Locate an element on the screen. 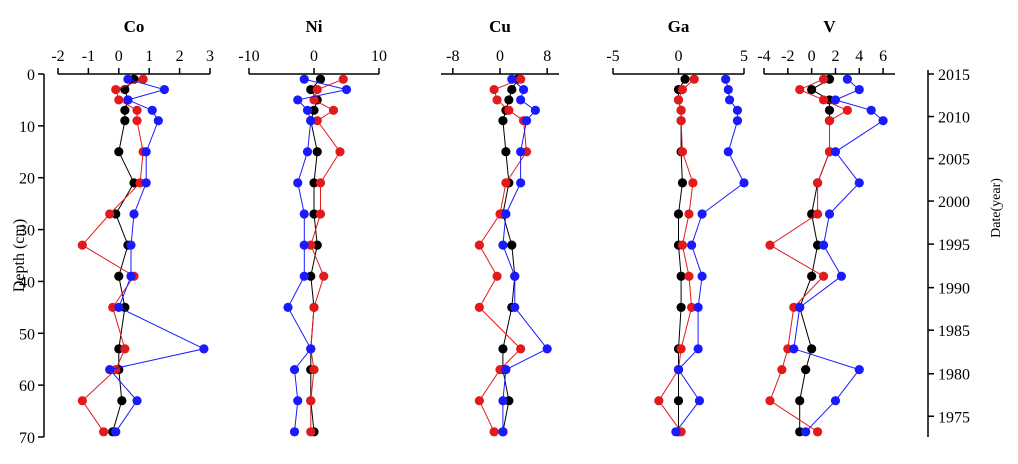  x-tick-label-v: -2 is located at coordinates (787, 56).